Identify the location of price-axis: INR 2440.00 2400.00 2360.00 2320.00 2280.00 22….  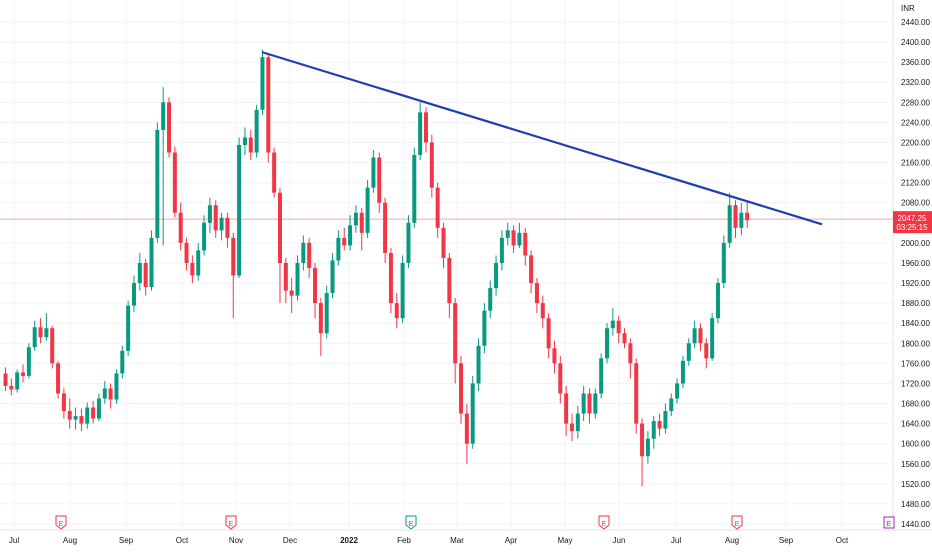
(912, 266).